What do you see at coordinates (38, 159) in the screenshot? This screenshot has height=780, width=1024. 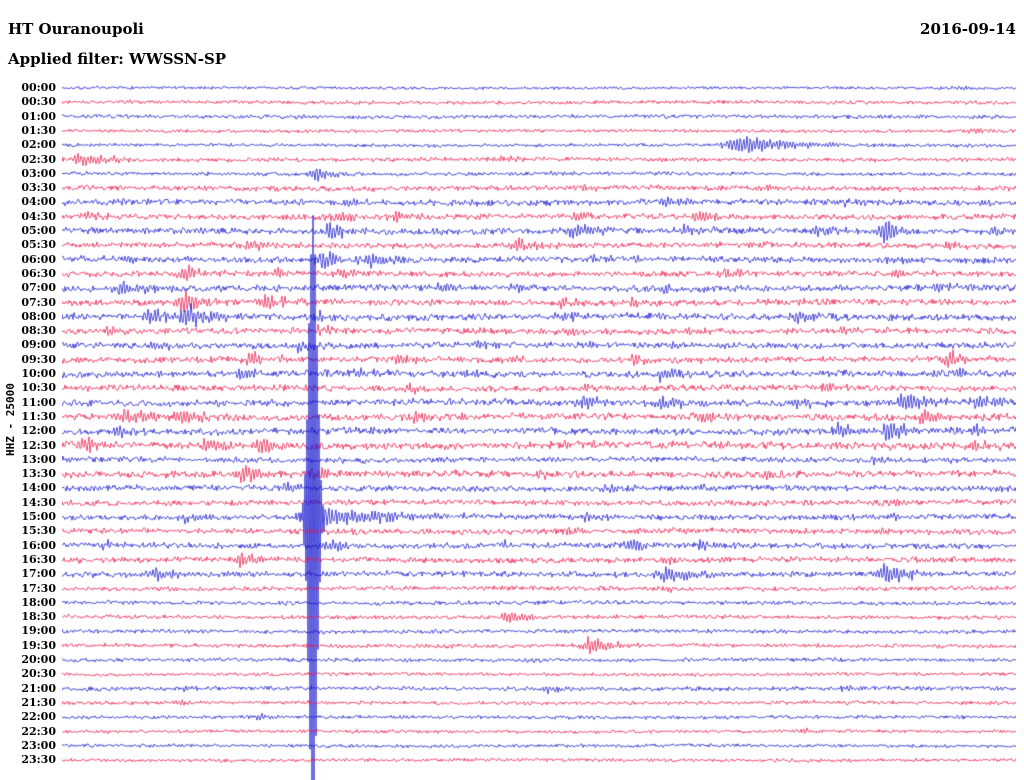 I see `time-label: 02:30` at bounding box center [38, 159].